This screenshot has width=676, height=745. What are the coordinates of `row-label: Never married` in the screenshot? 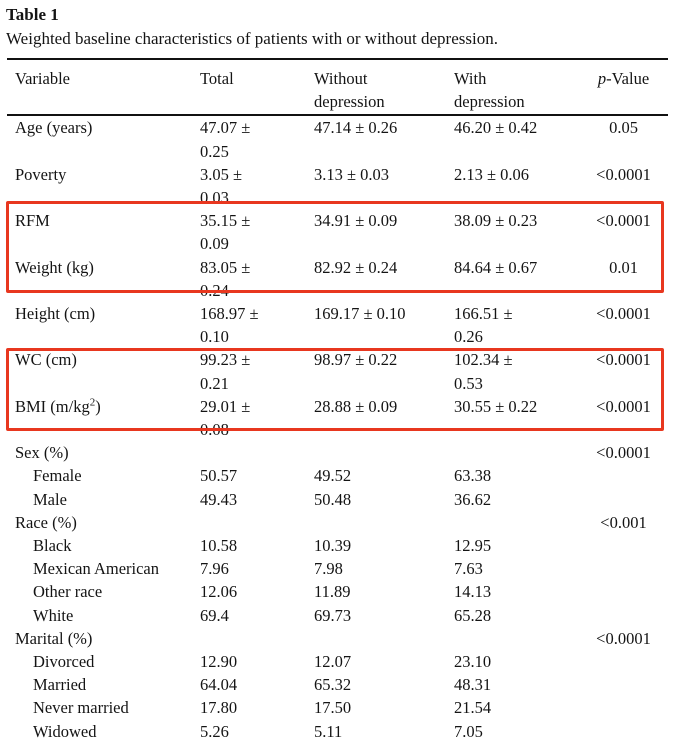 It's located at (81, 708).